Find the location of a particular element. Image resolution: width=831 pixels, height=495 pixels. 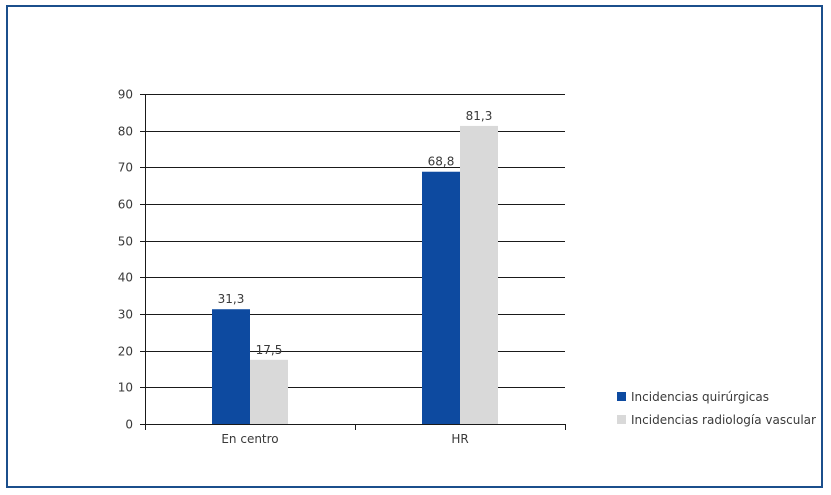

legend-label: Incidencias quirúrgicas is located at coordinates (700, 397).